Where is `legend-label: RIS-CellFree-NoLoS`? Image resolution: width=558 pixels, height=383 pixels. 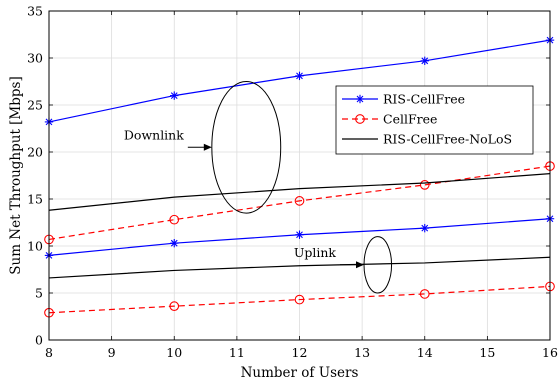
legend-label: RIS-CellFree-NoLoS is located at coordinates (447, 139).